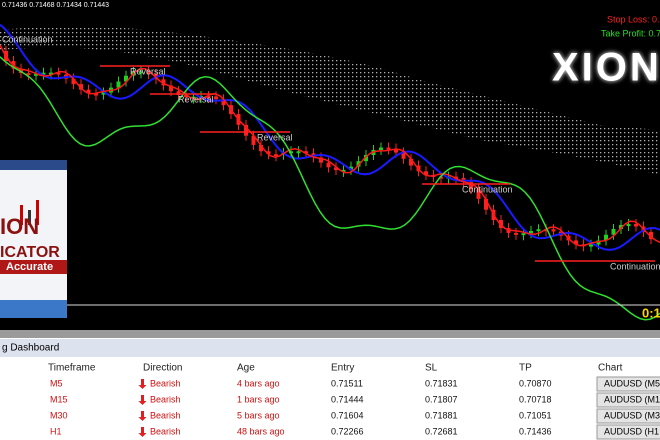 The width and height of the screenshot is (660, 440). I want to click on chart-button-label: AUDUSD (M5, so click(632, 383).